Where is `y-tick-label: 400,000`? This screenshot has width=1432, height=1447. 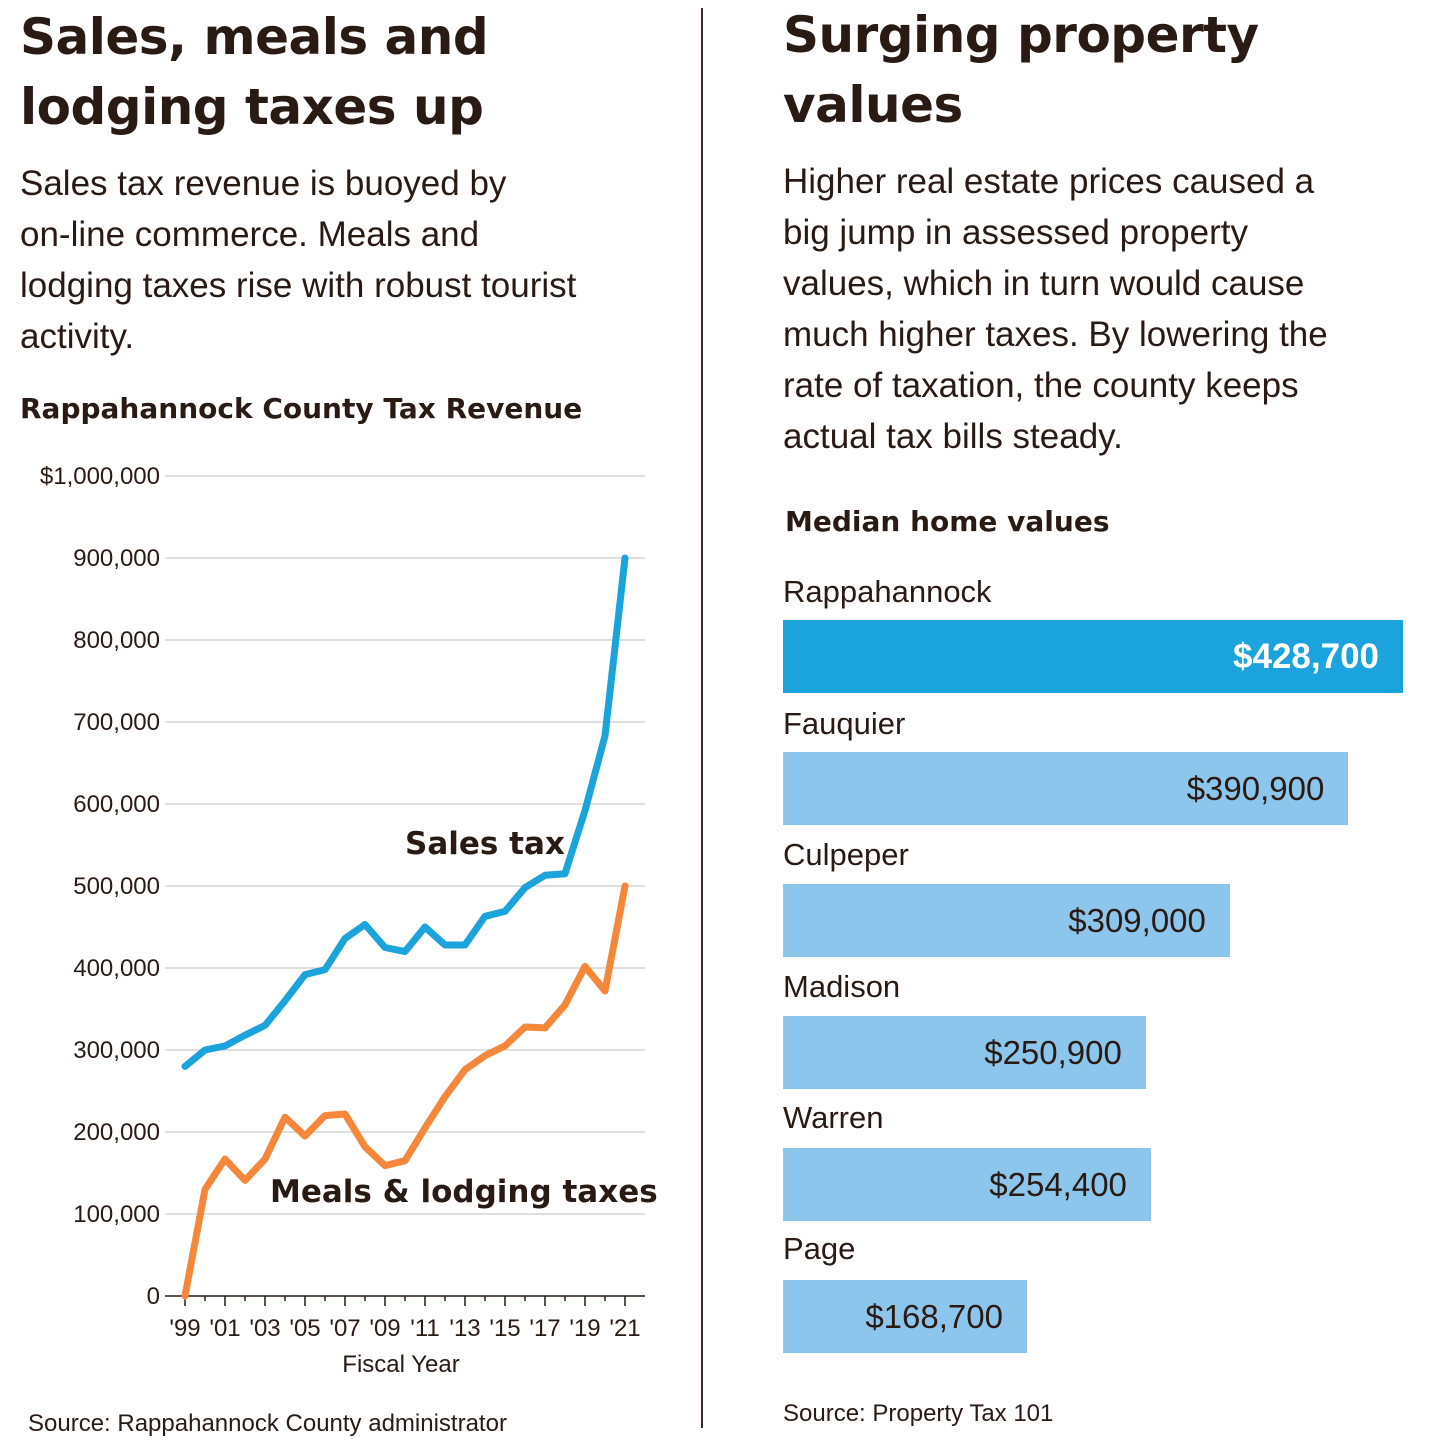 y-tick-label: 400,000 is located at coordinates (116, 968).